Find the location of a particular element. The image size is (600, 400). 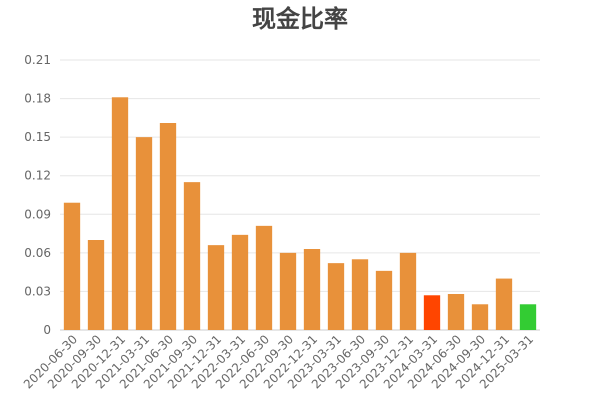

y-tick-label: 0.21 is located at coordinates (37, 60).